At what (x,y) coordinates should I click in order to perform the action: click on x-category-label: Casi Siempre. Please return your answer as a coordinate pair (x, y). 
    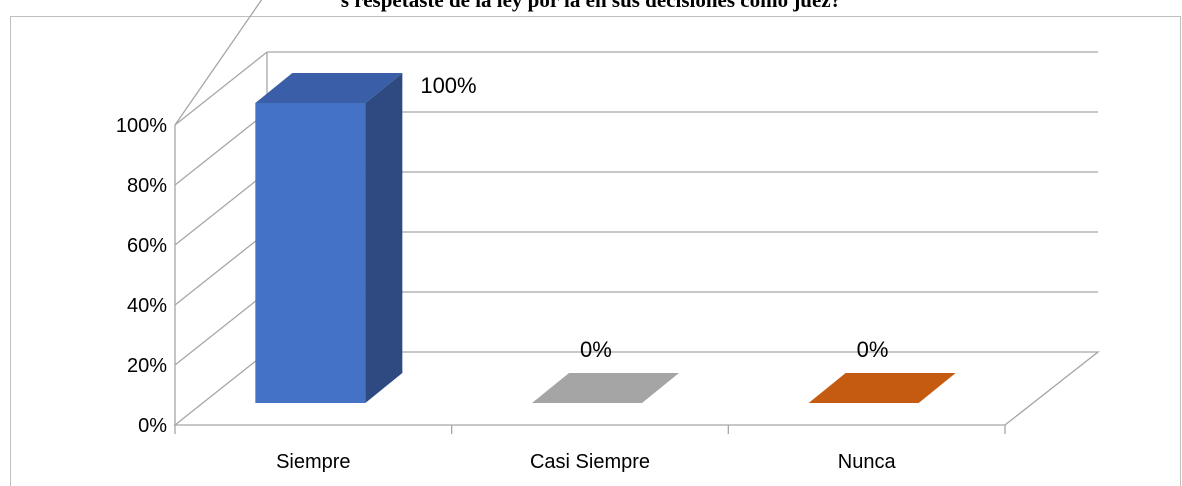
    Looking at the image, I should click on (590, 462).